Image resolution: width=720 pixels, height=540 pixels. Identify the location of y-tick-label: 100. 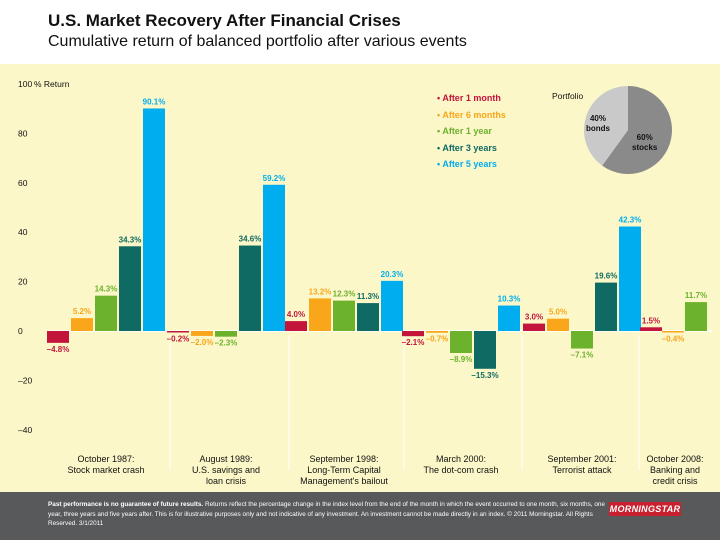
(25, 84).